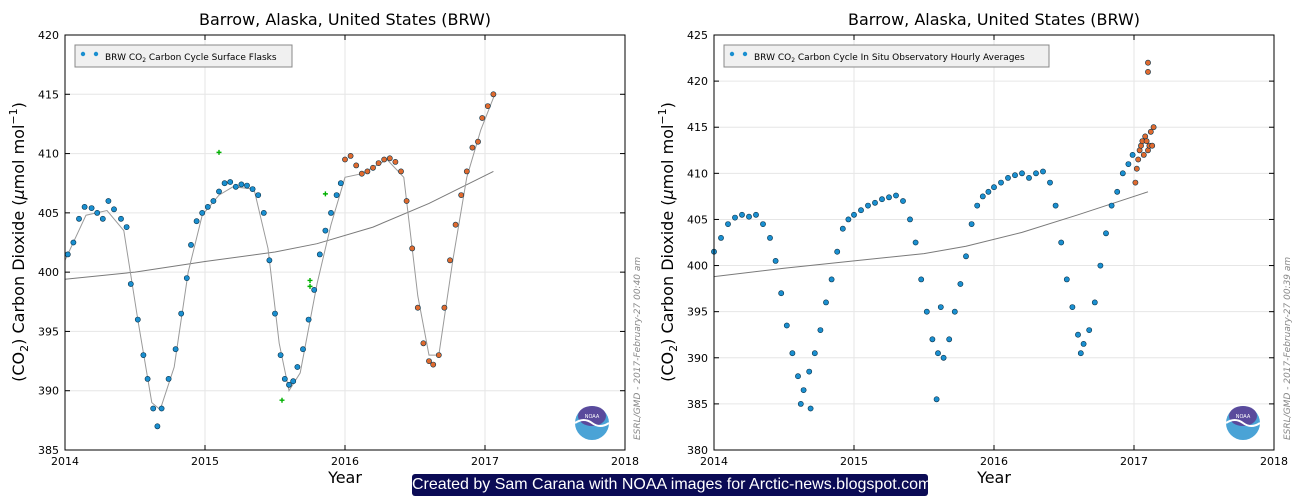 The width and height of the screenshot is (1300, 504). I want to click on logo-text: NOAA, so click(592, 417).